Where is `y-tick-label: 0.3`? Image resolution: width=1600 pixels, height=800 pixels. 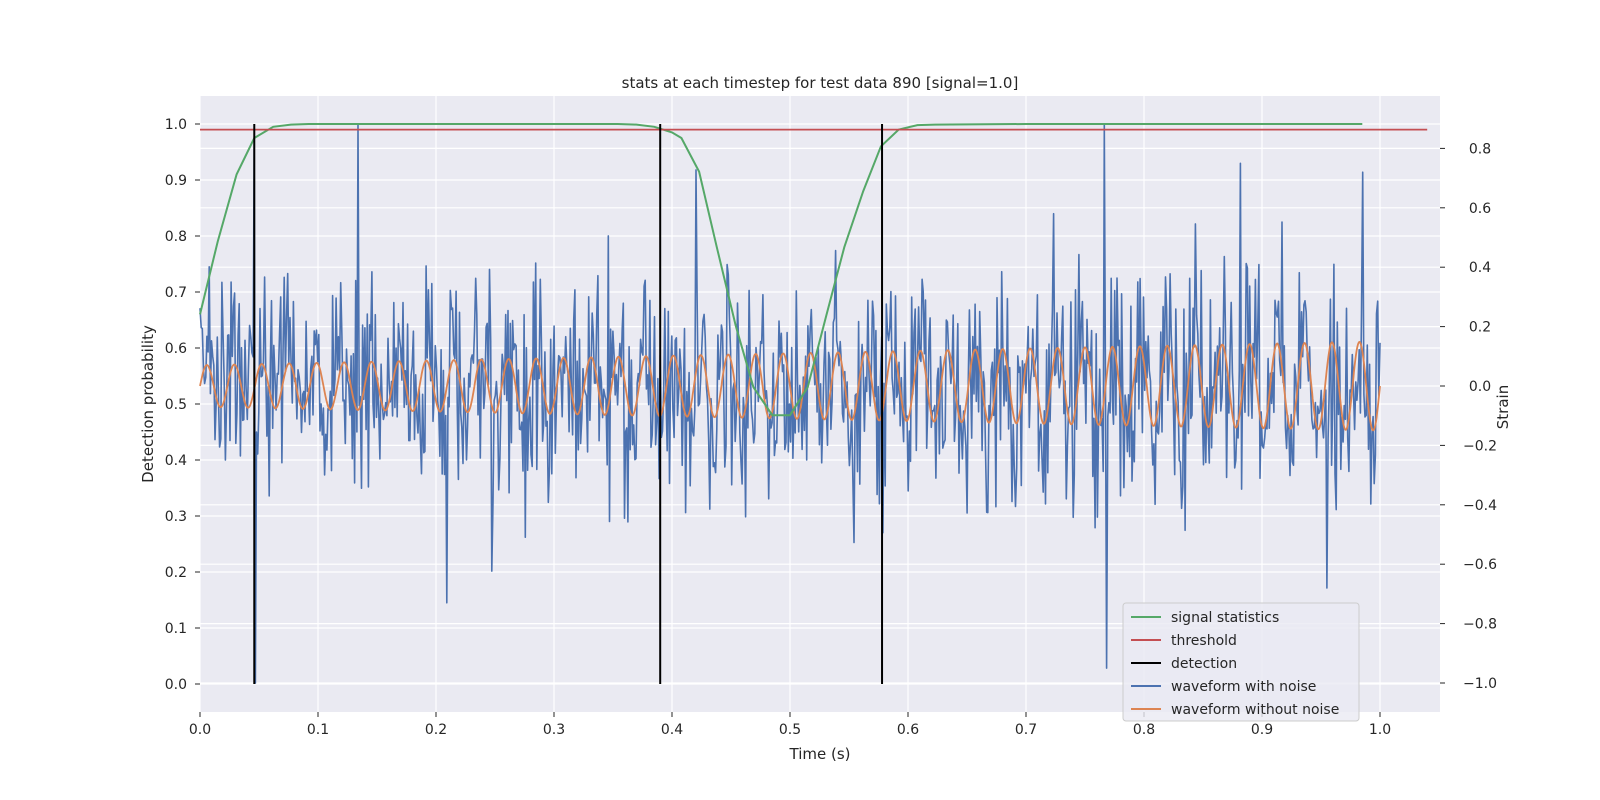
y-tick-label: 0.3 is located at coordinates (176, 517).